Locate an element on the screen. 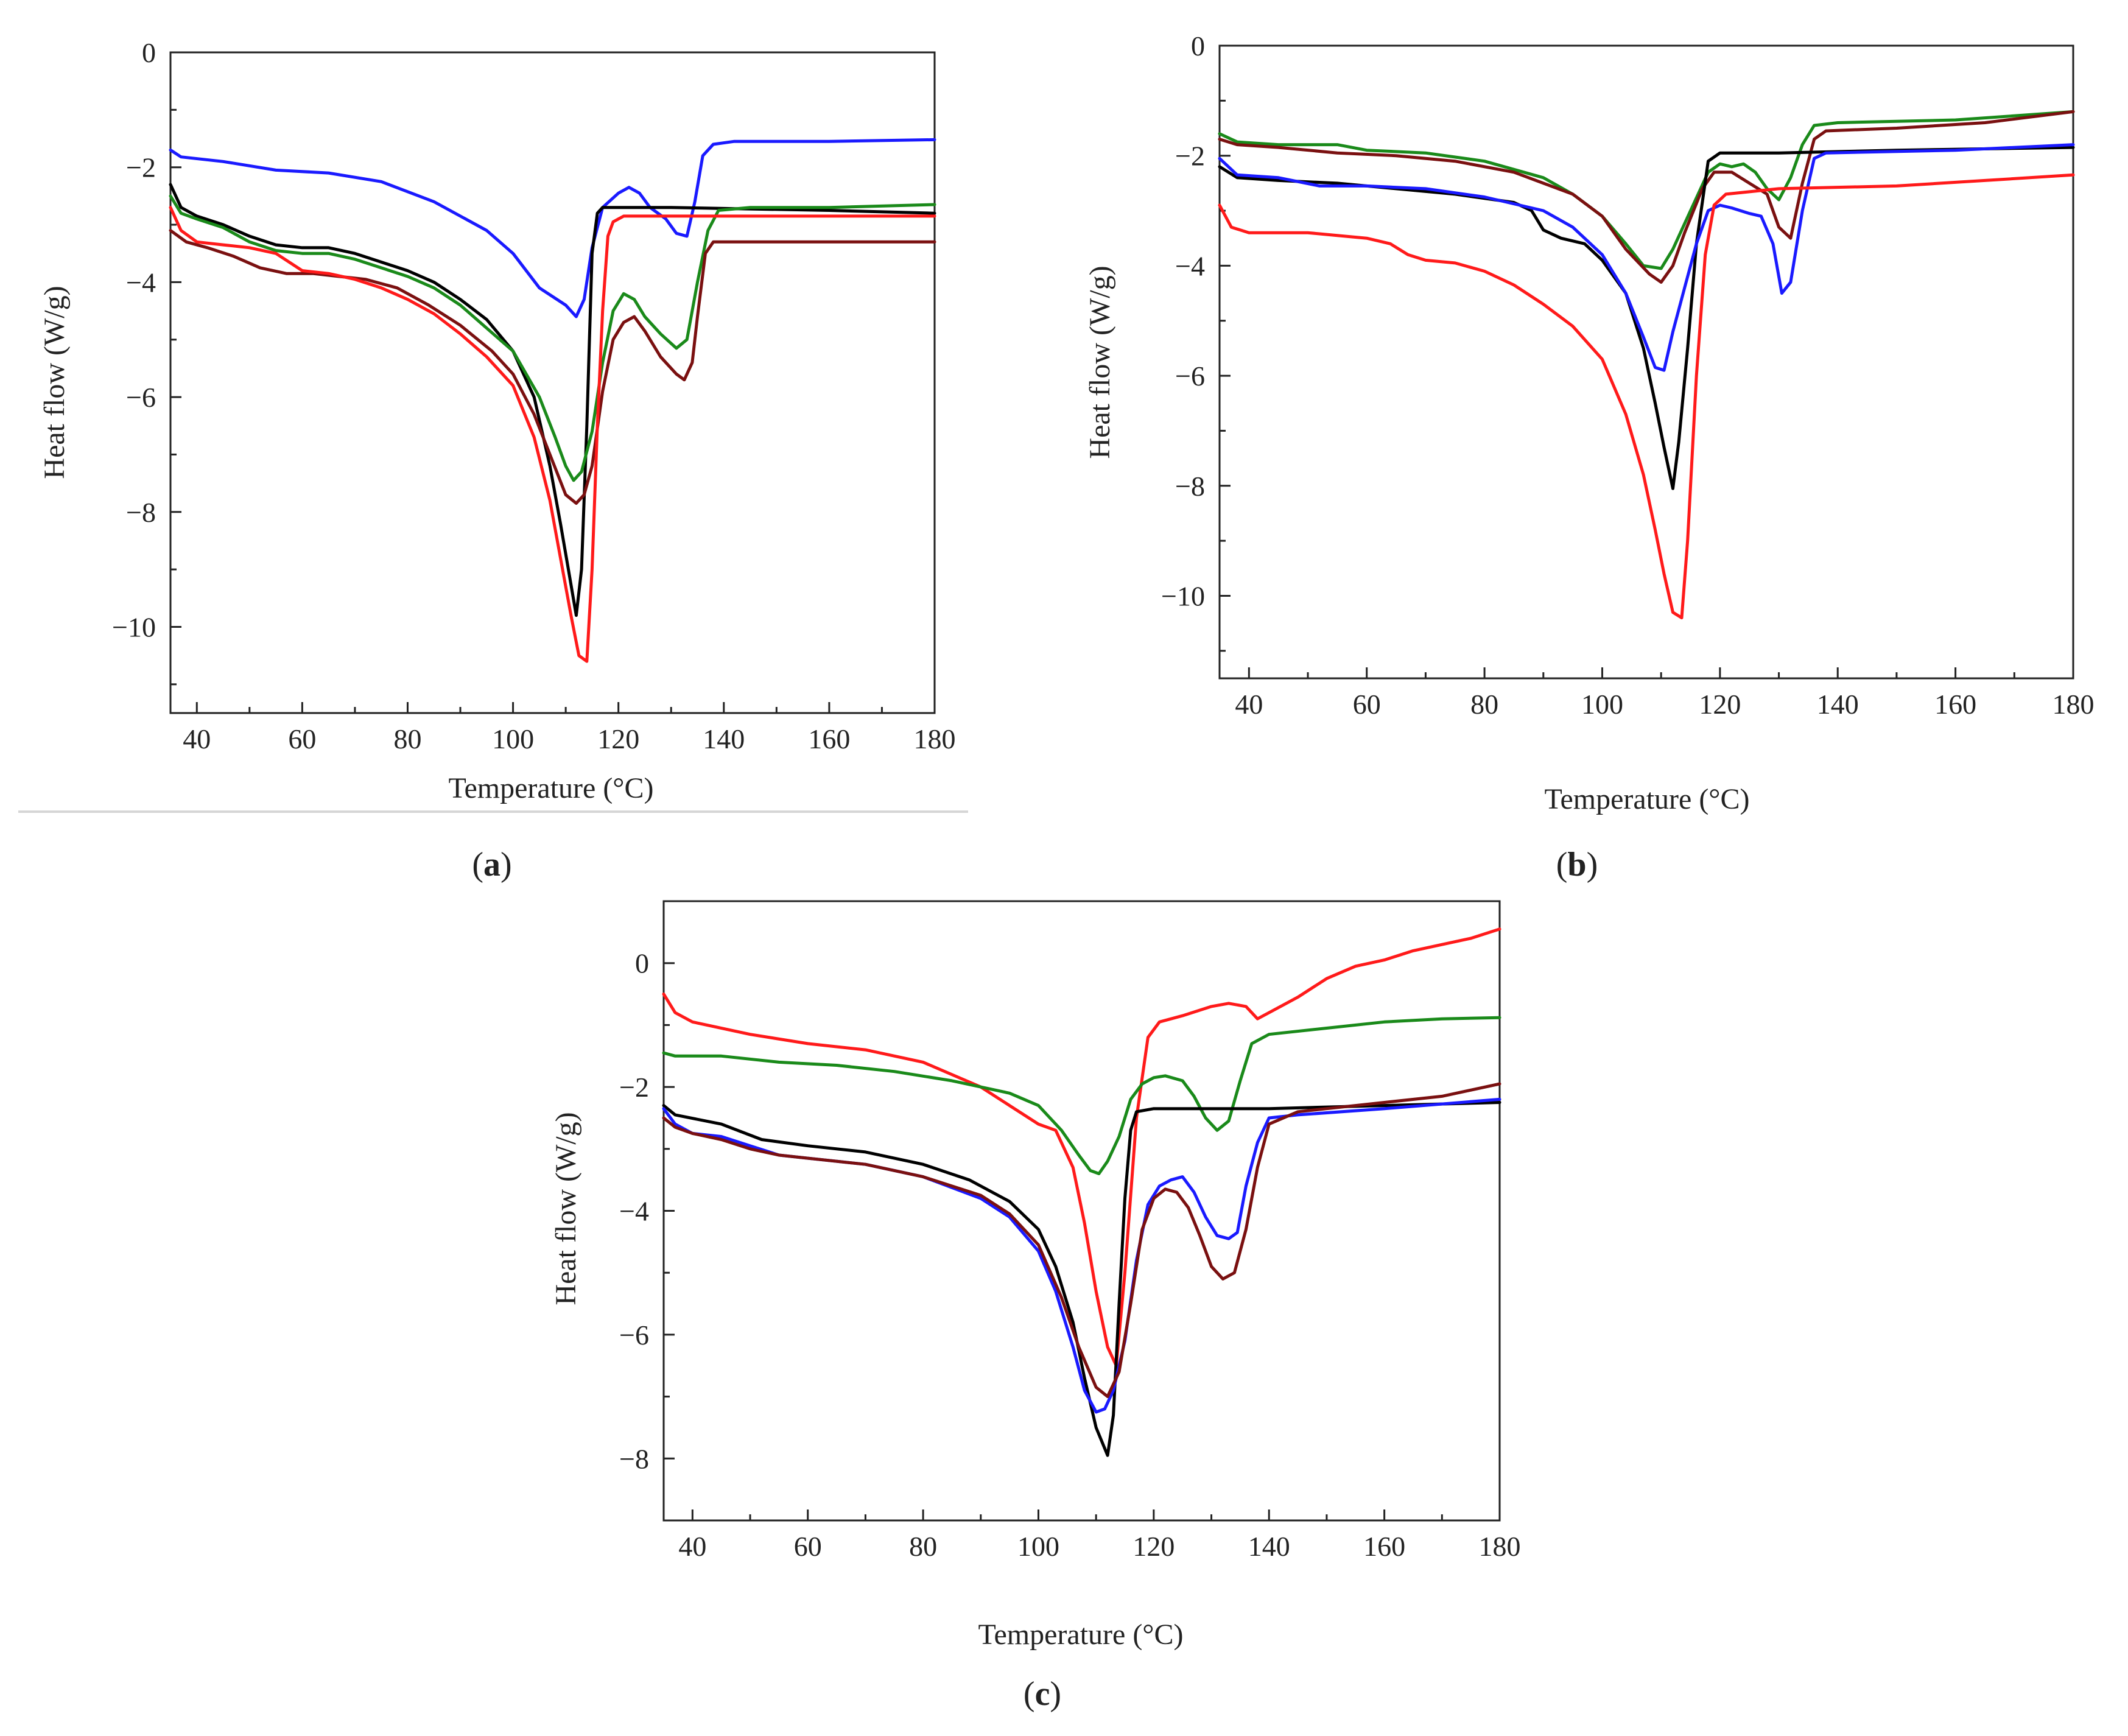 The height and width of the screenshot is (1736, 2128). y-axis-title-a: Heat flow (W/g) is located at coordinates (54, 382).